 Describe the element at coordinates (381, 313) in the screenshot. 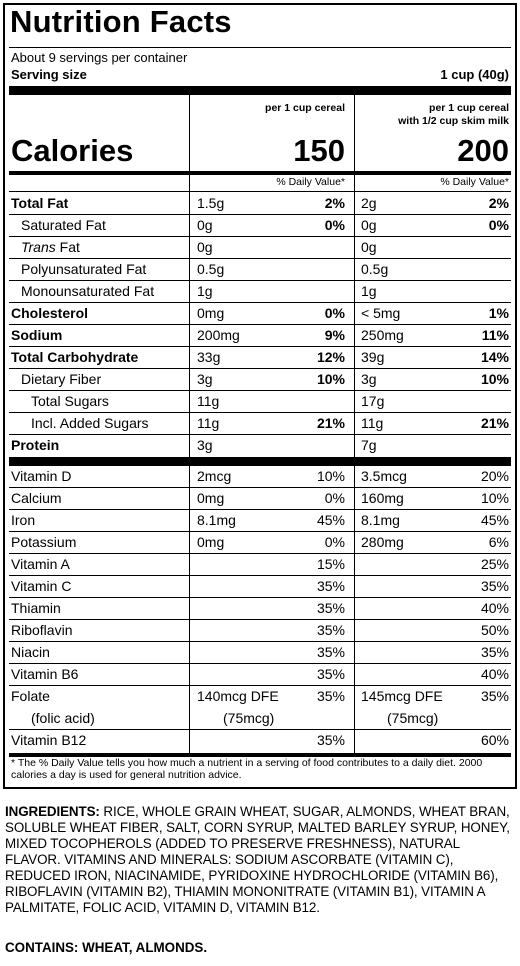

I see `amount-with-milk: < 5mg` at that location.